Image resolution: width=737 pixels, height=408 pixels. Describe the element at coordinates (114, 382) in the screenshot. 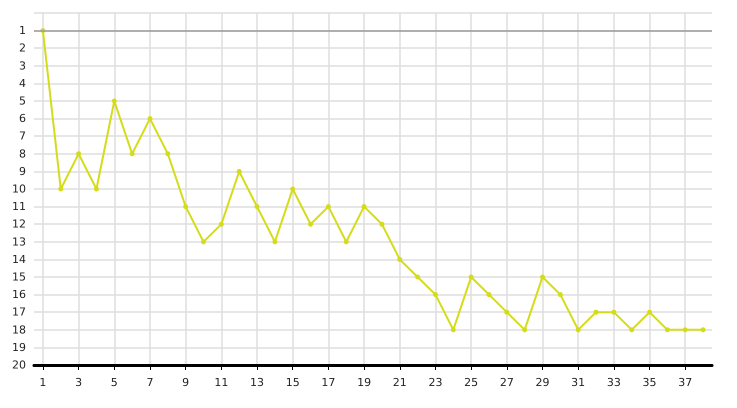

I see `x-tick-label: 5` at that location.